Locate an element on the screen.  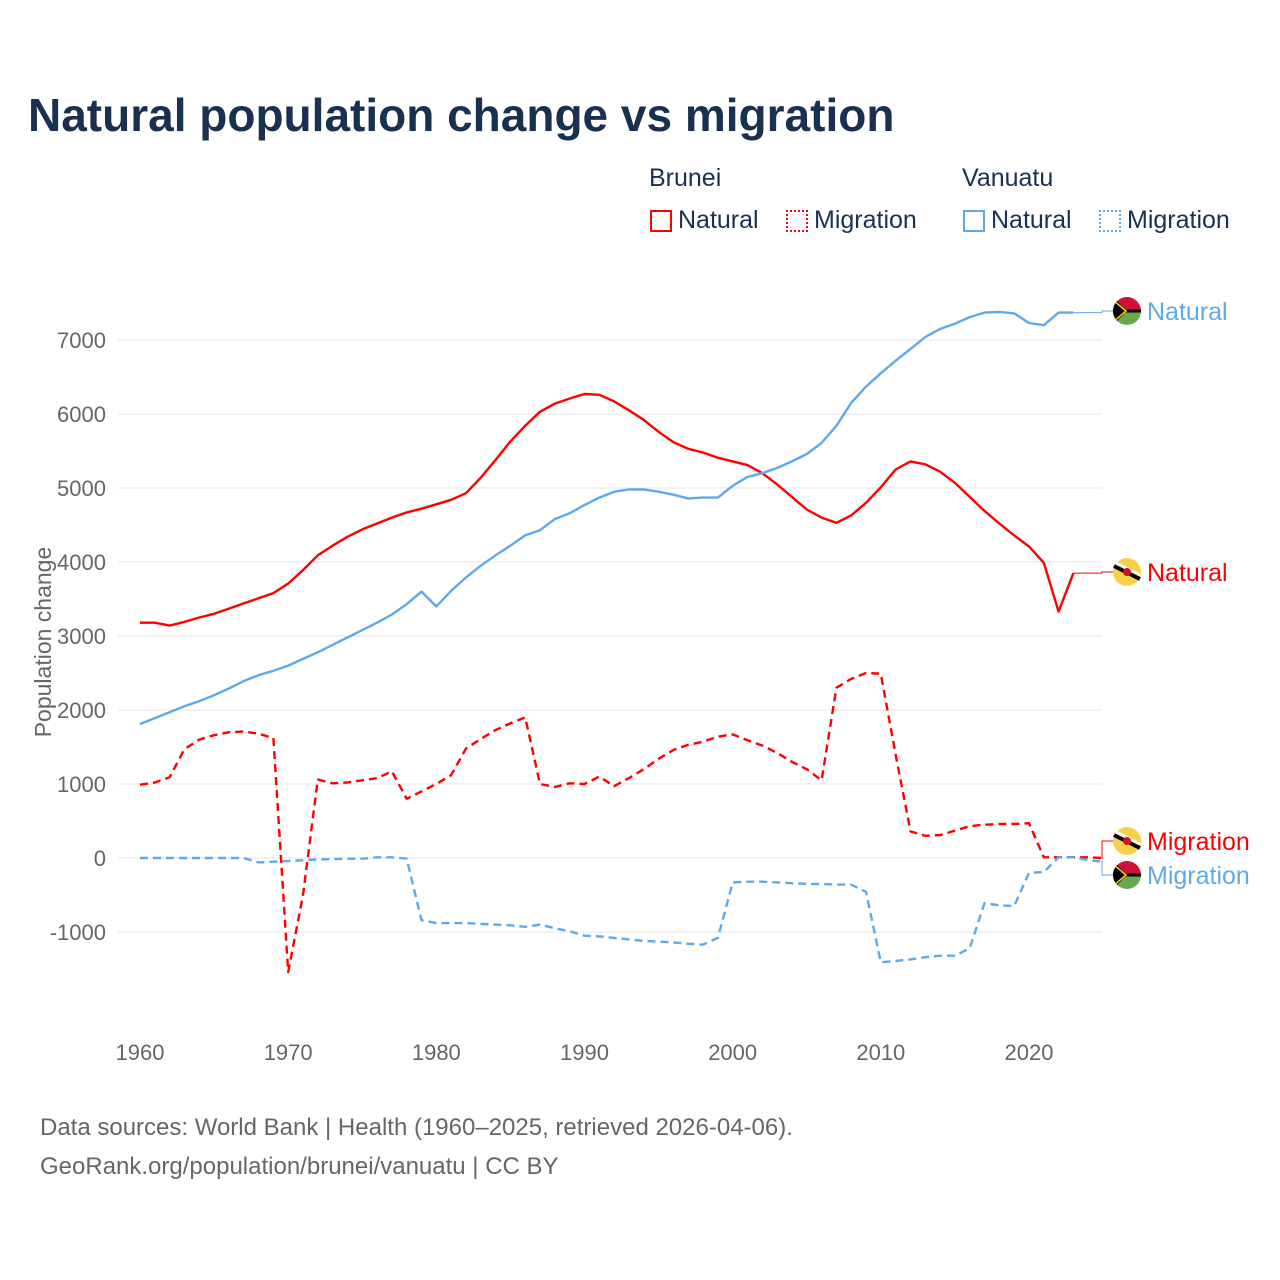
series-line-vanuatu-migration is located at coordinates (622, 910).